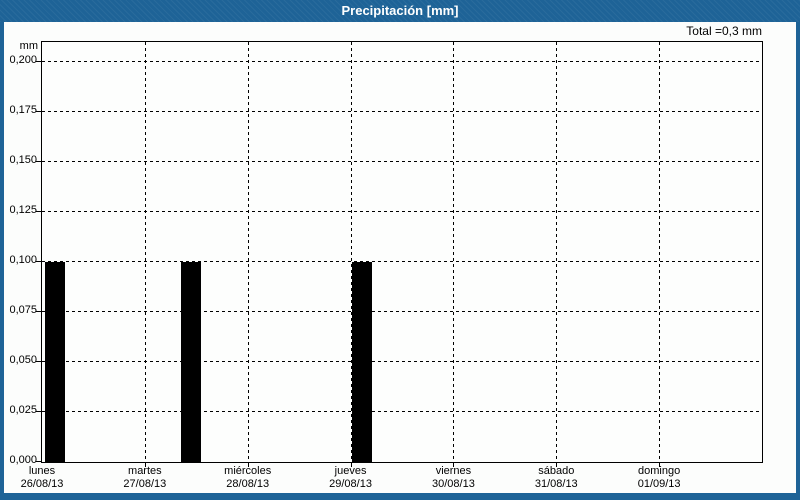 Image resolution: width=800 pixels, height=500 pixels. I want to click on x-day-label: martes, so click(145, 471).